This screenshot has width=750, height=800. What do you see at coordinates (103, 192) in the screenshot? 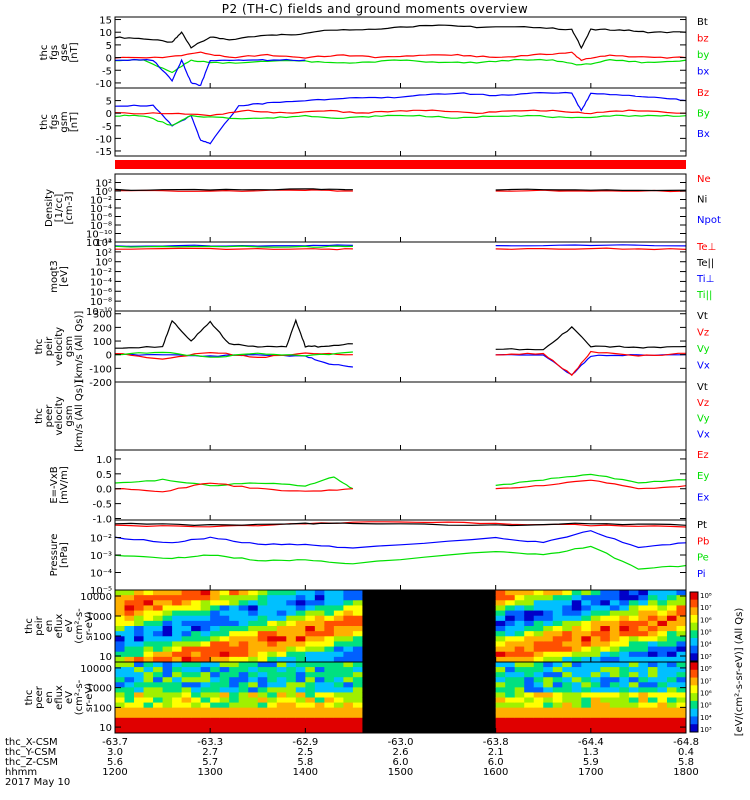
I see `y-tick-label: 10⁰` at bounding box center [103, 192].